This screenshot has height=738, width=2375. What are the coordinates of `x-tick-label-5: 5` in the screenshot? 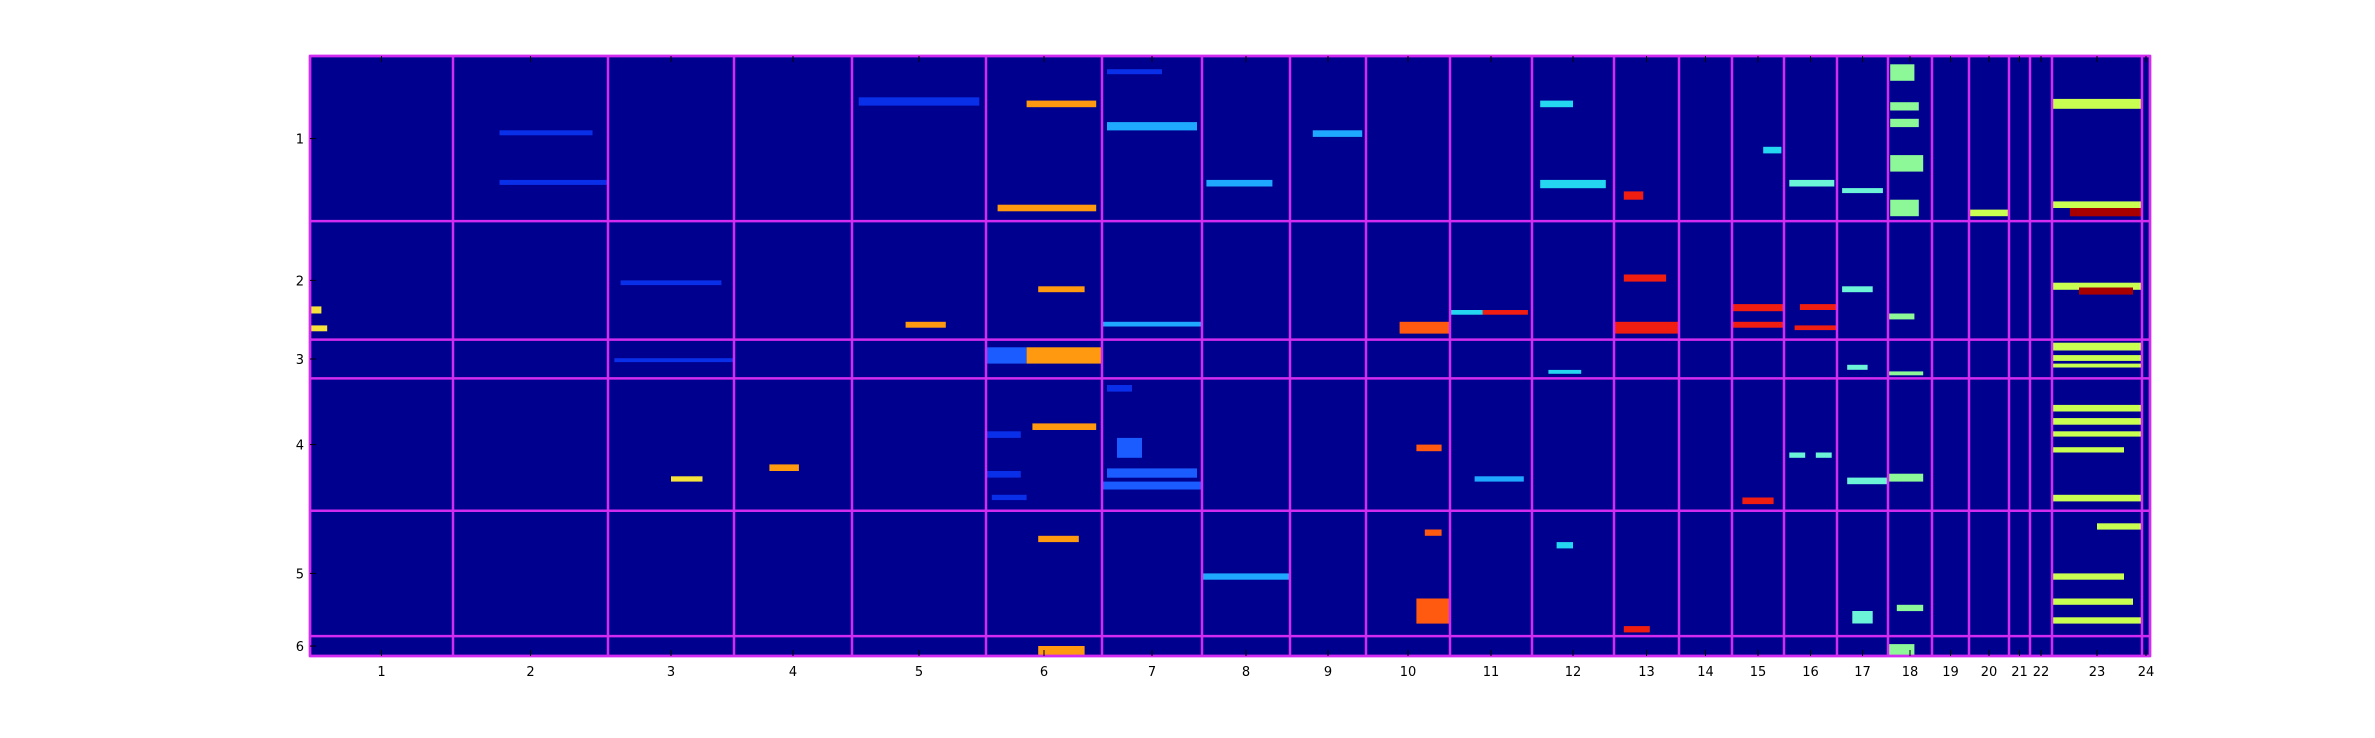 It's located at (919, 672).